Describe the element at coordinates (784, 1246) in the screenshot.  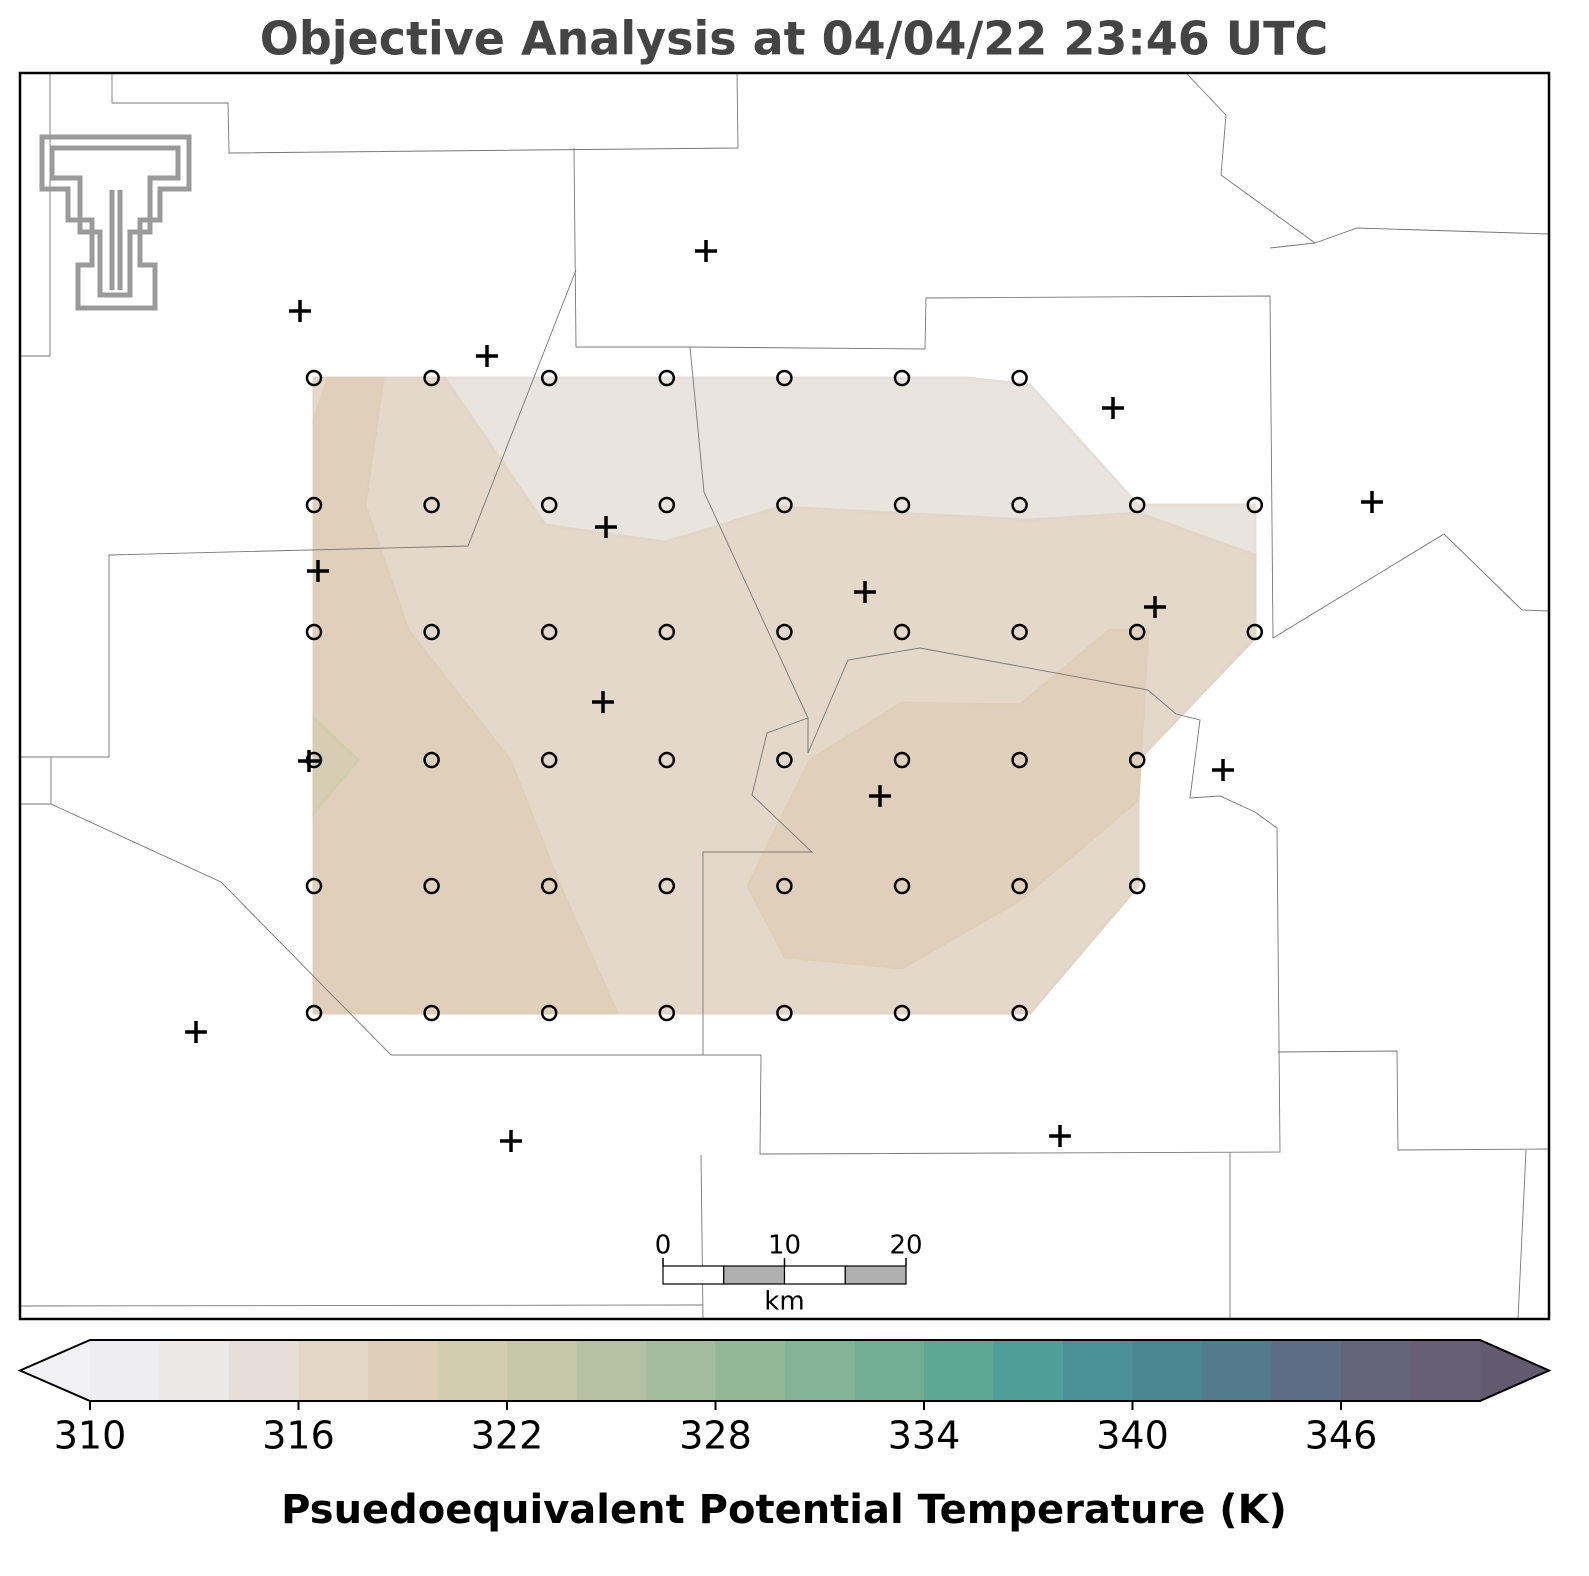
I see `scale-label: 10` at that location.